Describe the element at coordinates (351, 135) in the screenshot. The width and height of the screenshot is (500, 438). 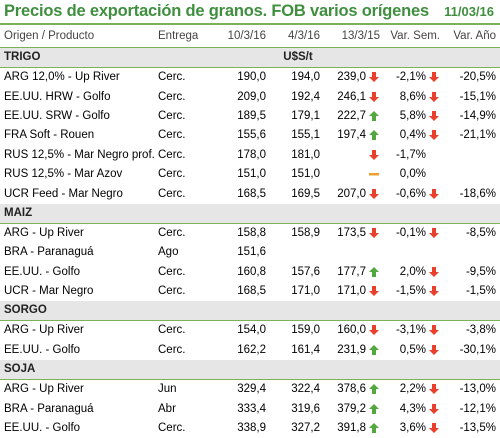
I see `price-prev-year-value: 197,4` at that location.